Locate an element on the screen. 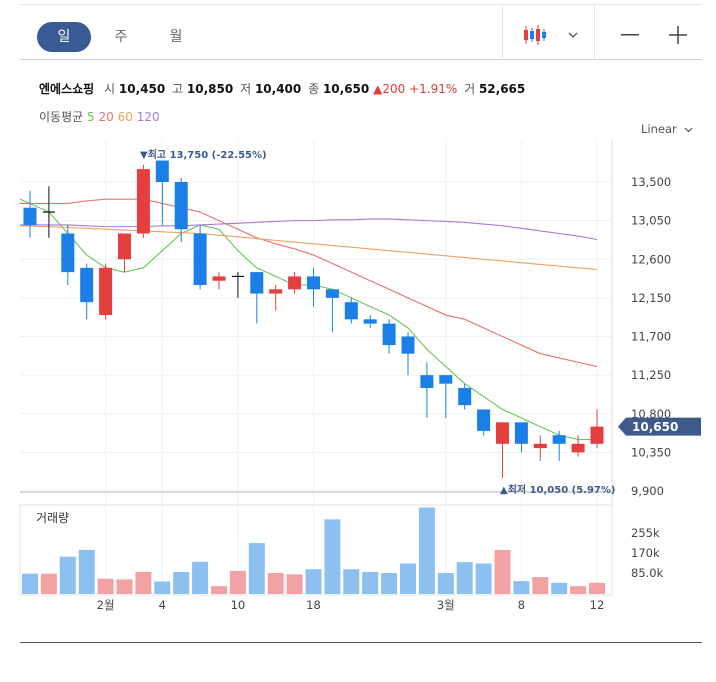  low-price-marker: ▲최저 10,050 (5.97%) is located at coordinates (557, 489).